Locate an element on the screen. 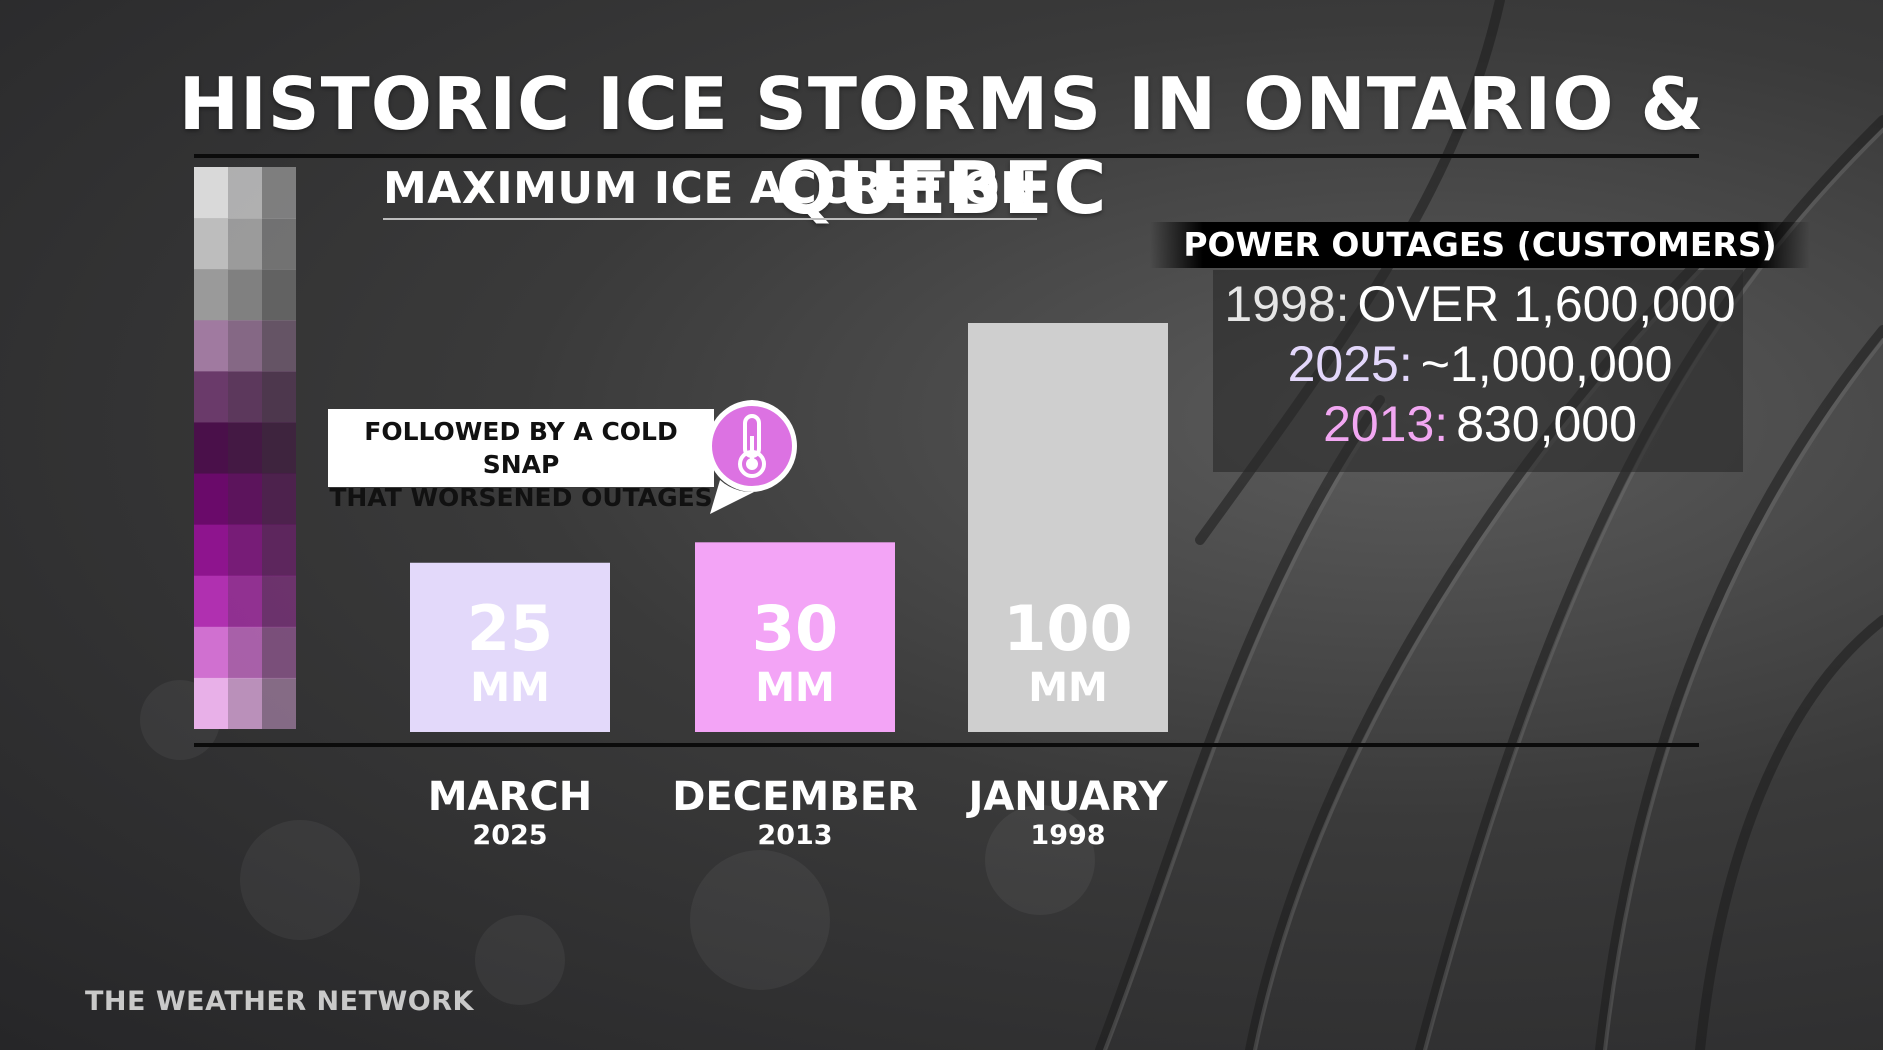  outage-row-2013: 2013: 830,000 is located at coordinates (1480, 424).